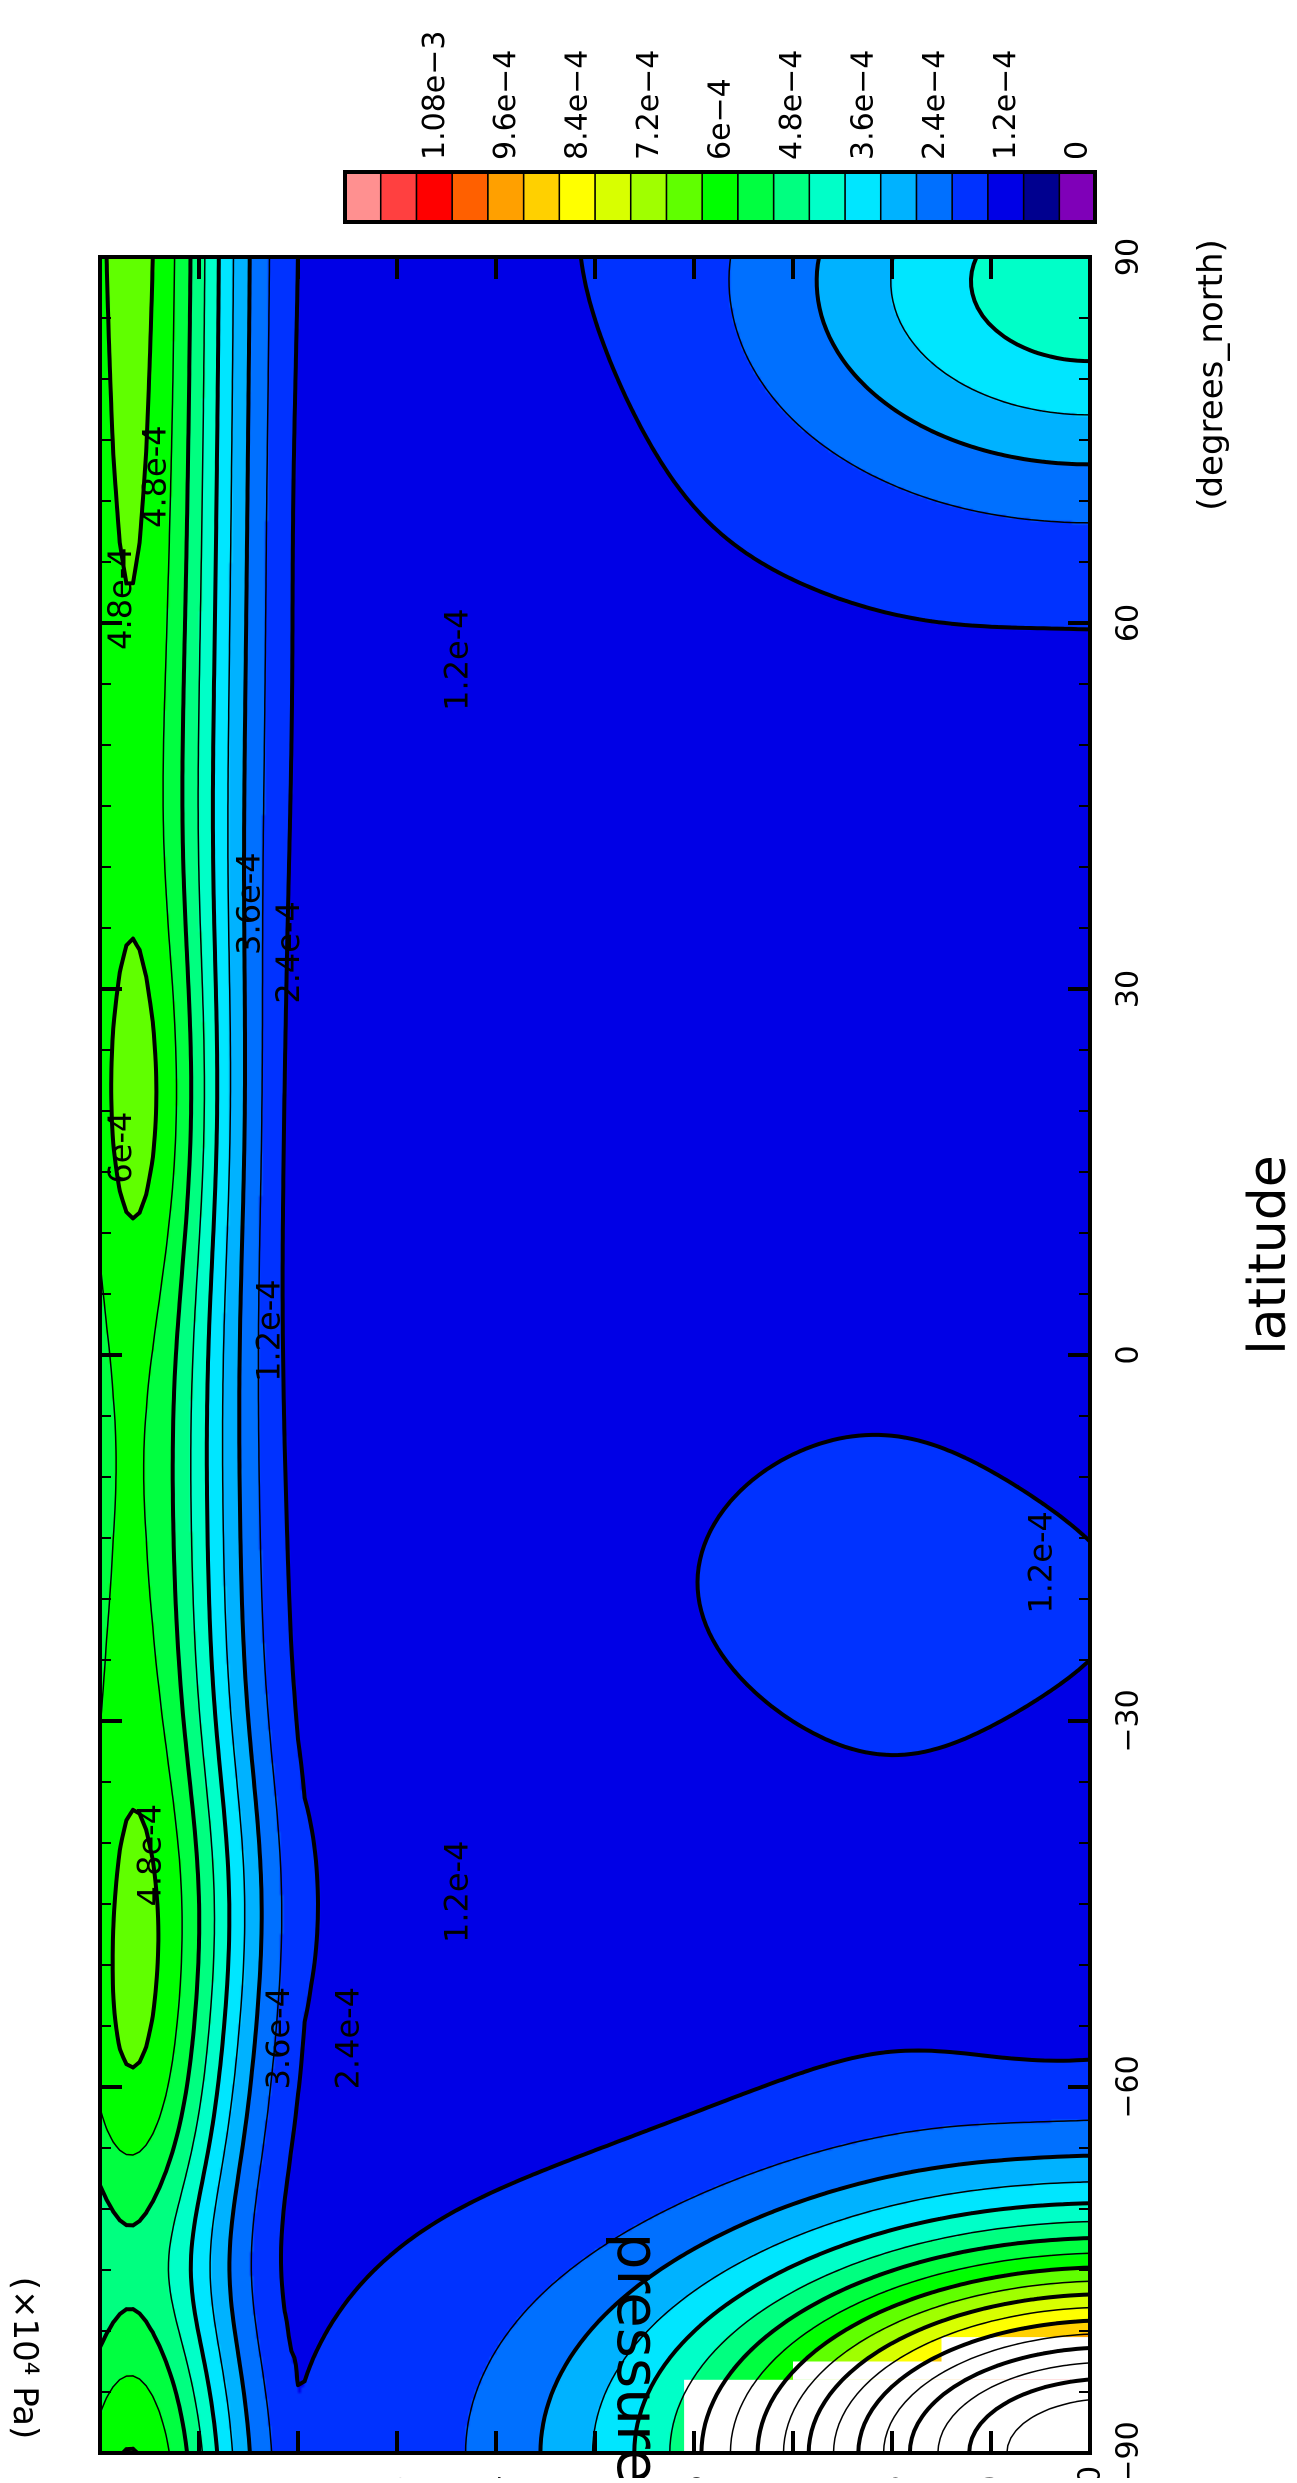  Describe the element at coordinates (25, 2358) in the screenshot. I see `y-axis-units: (×10⁴ Pa)` at that location.